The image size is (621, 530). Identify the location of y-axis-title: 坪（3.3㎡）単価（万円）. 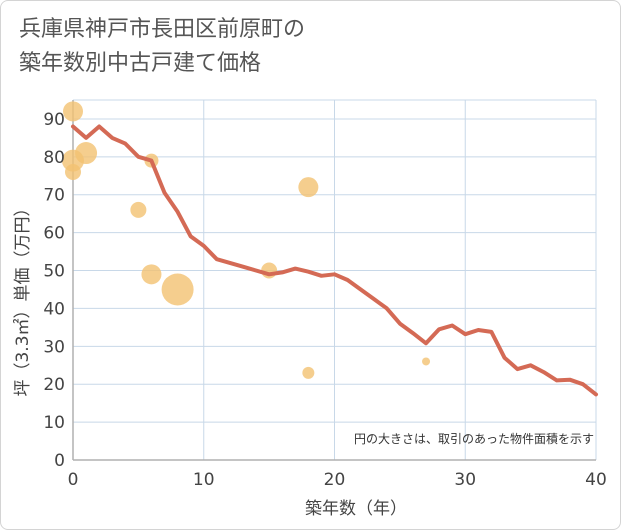
(23, 297).